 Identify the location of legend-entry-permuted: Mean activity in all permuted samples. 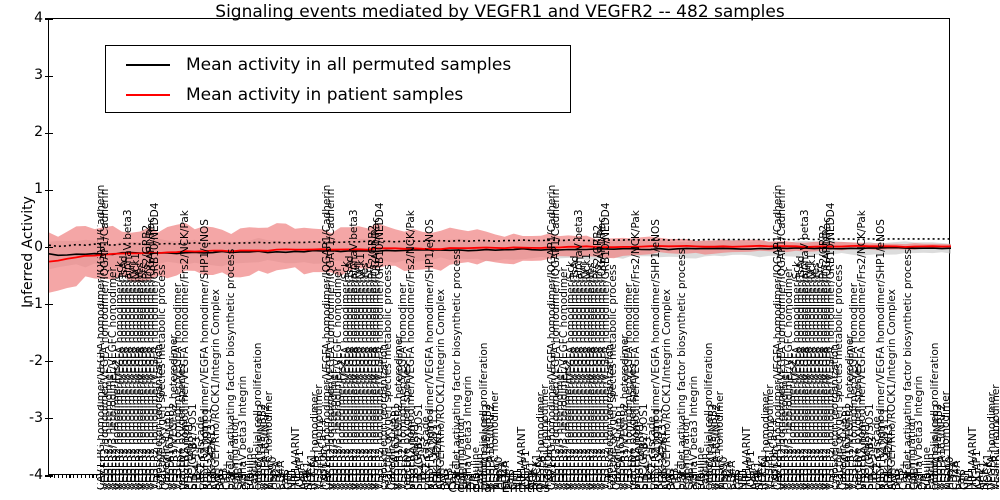
(338, 65).